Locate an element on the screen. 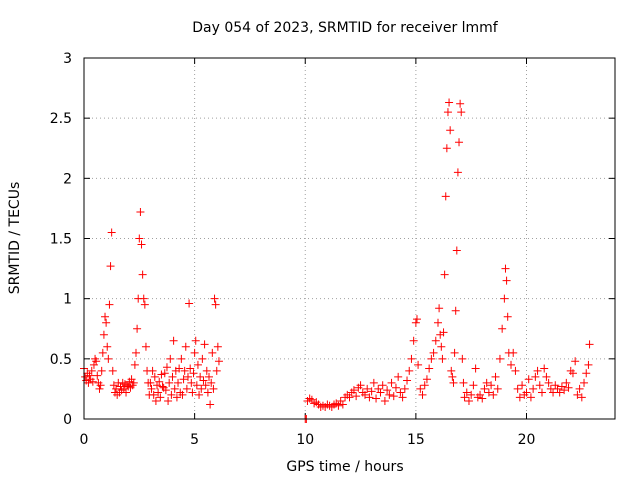  x-tick-label: 10 is located at coordinates (305, 440).